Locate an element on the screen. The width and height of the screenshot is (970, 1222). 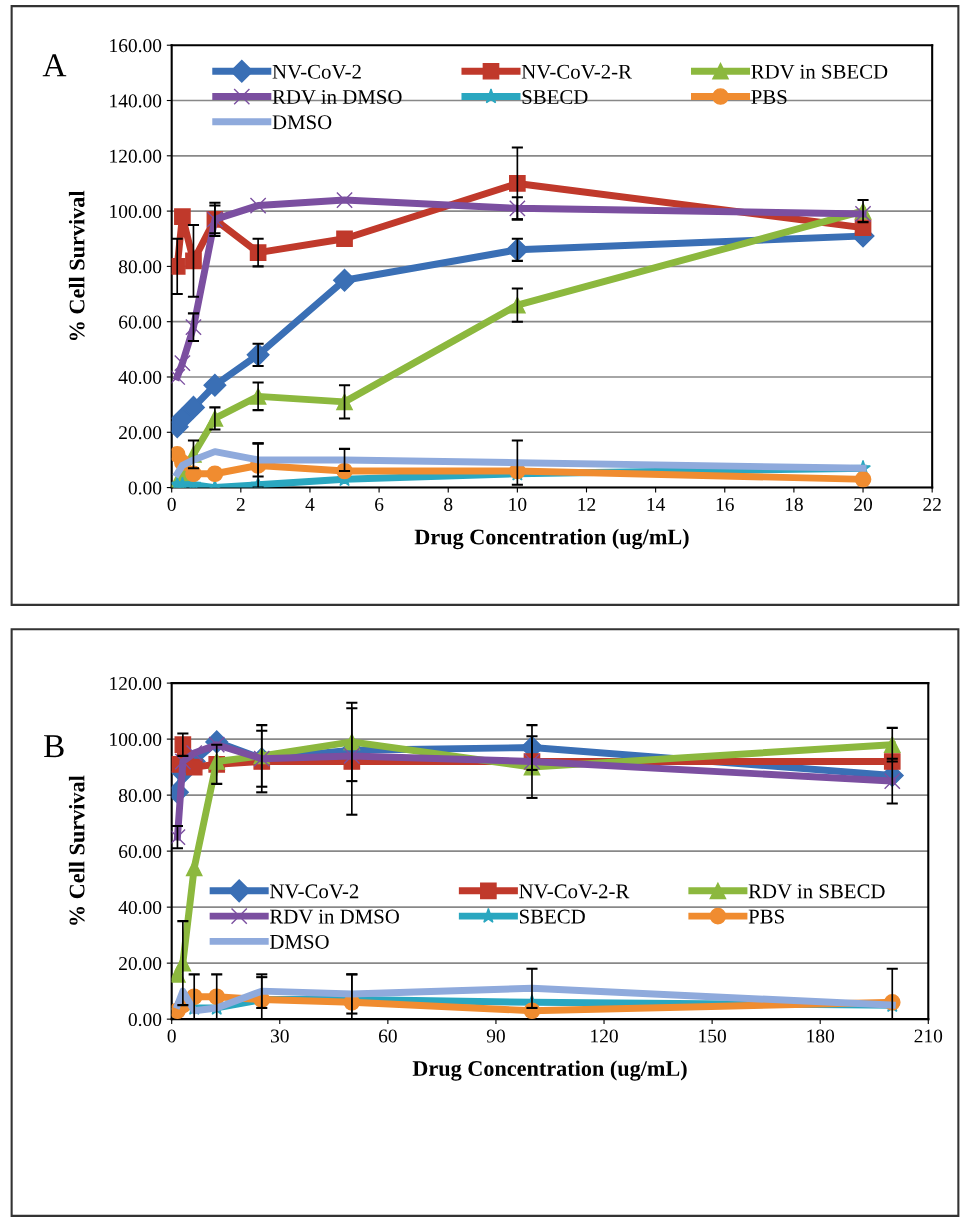
x-tick-label: 20 is located at coordinates (863, 504).